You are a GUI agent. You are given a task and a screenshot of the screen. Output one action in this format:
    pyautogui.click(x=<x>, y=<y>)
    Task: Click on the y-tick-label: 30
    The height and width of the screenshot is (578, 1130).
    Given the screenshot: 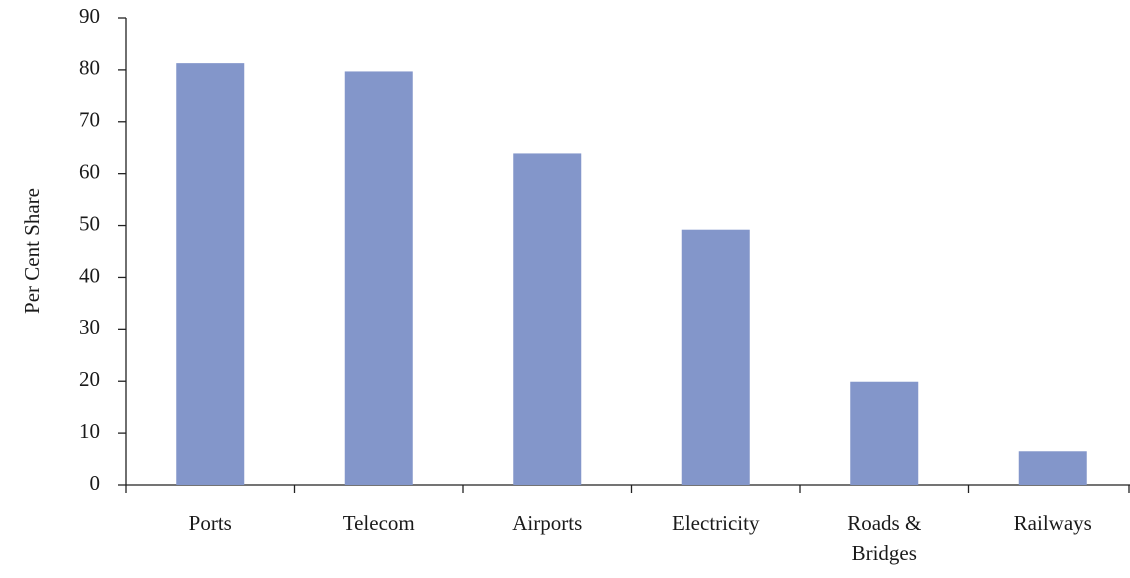 What is the action you would take?
    pyautogui.click(x=89, y=327)
    